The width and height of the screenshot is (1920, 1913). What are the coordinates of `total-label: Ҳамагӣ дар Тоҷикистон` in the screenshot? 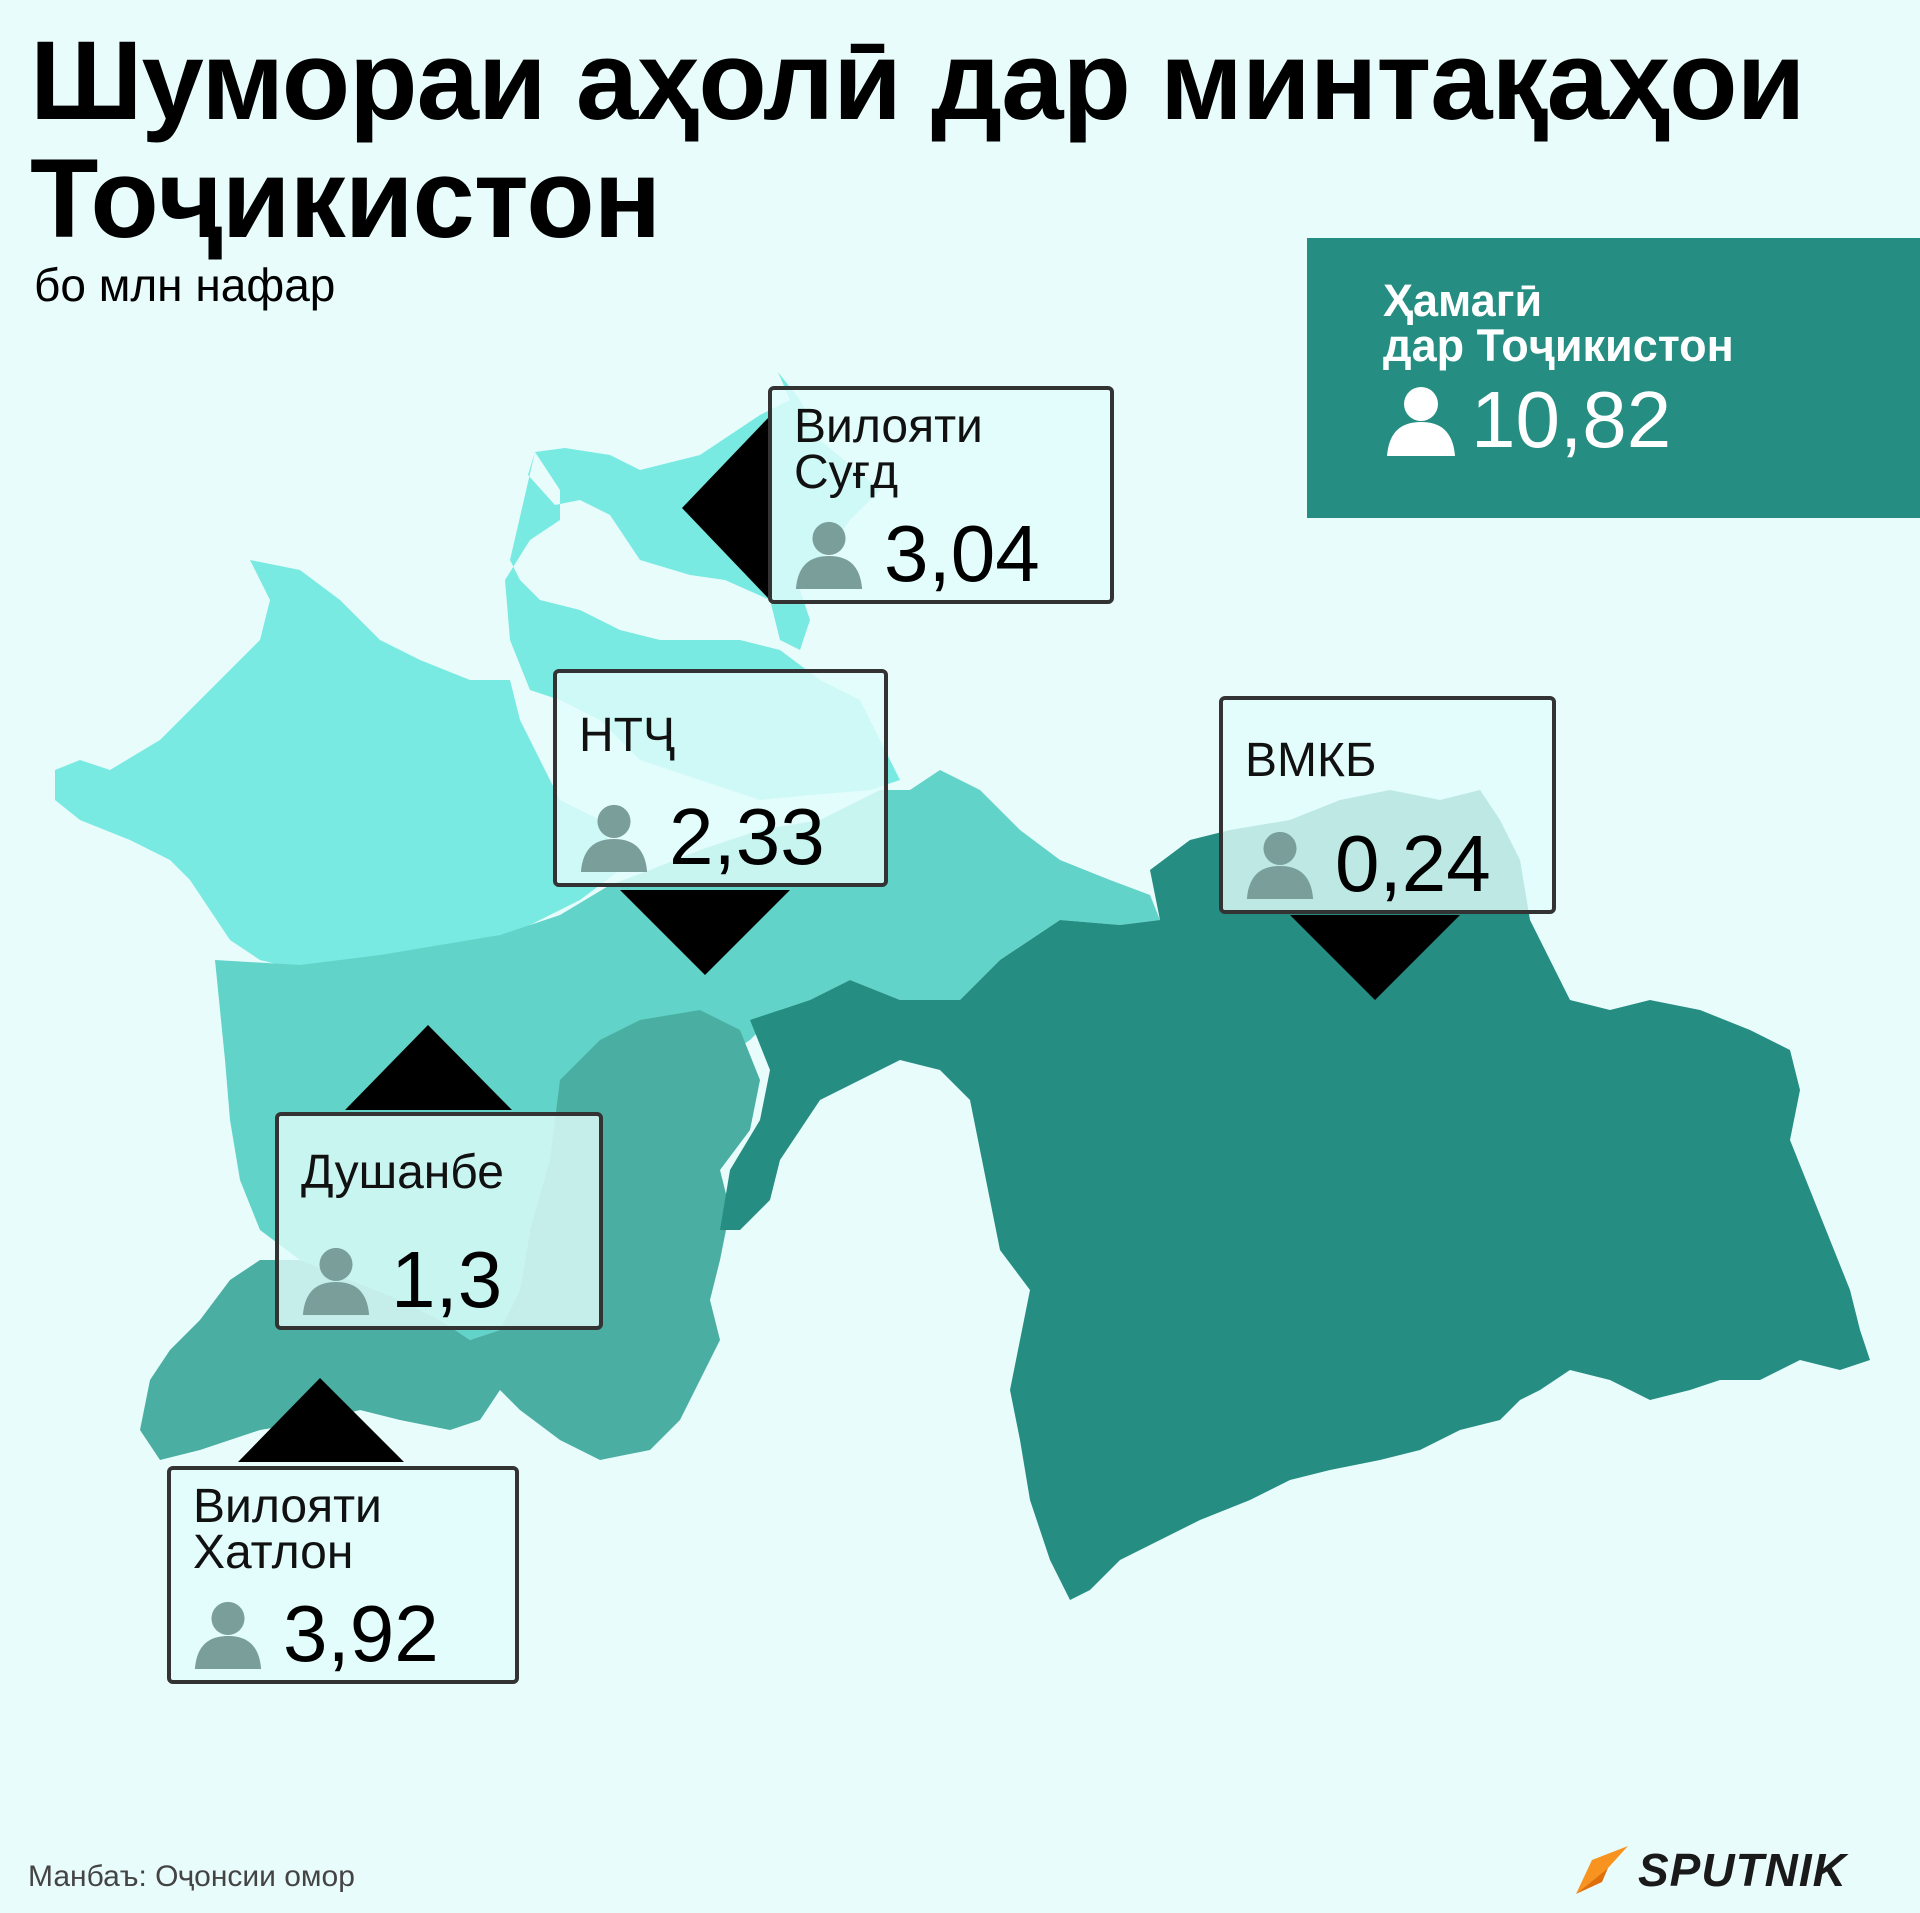 It's located at (1558, 323).